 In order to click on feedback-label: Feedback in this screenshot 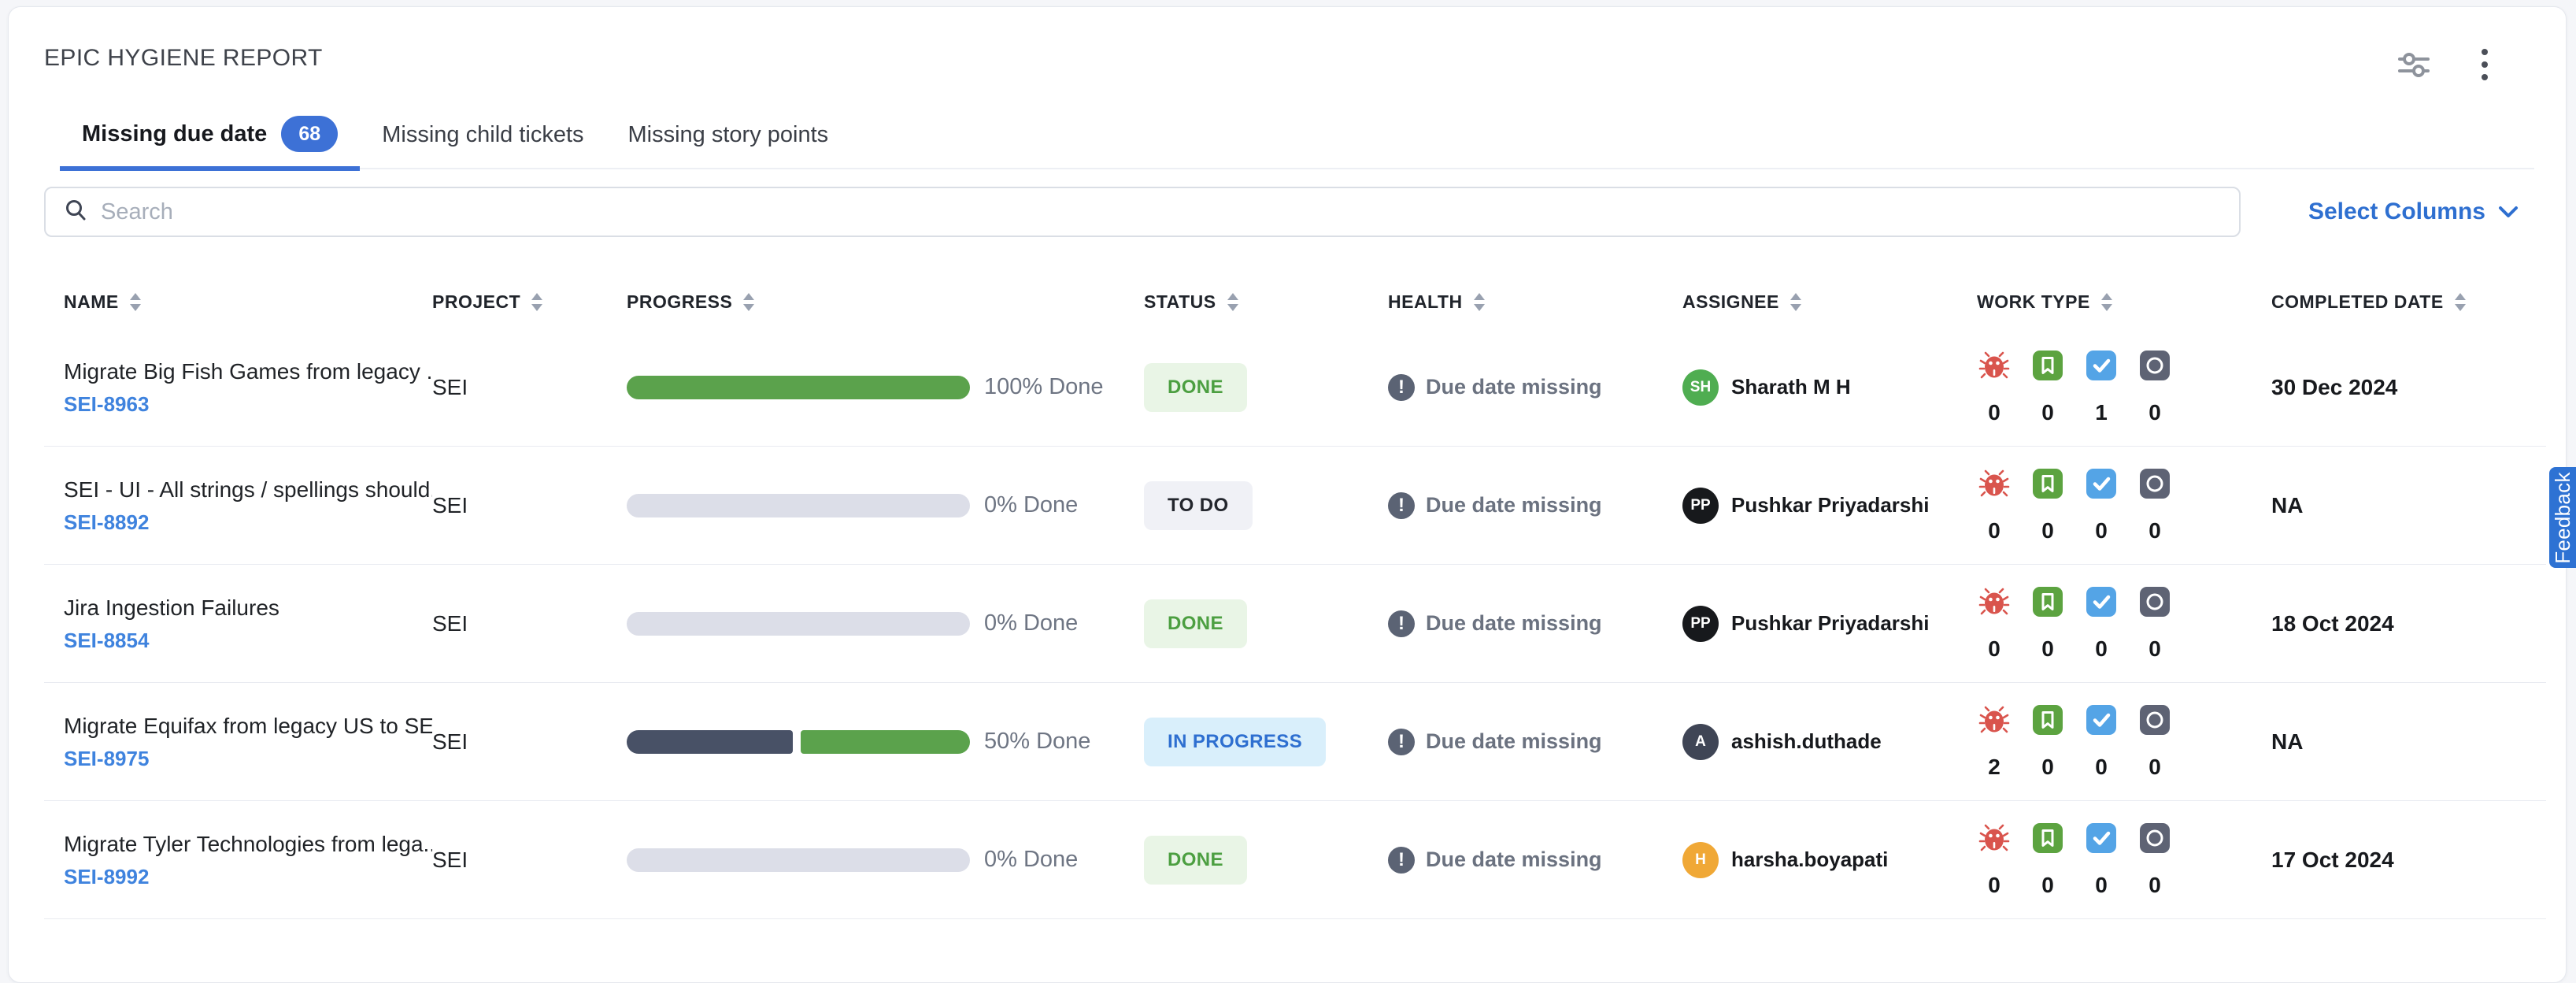, I will do `click(2562, 517)`.